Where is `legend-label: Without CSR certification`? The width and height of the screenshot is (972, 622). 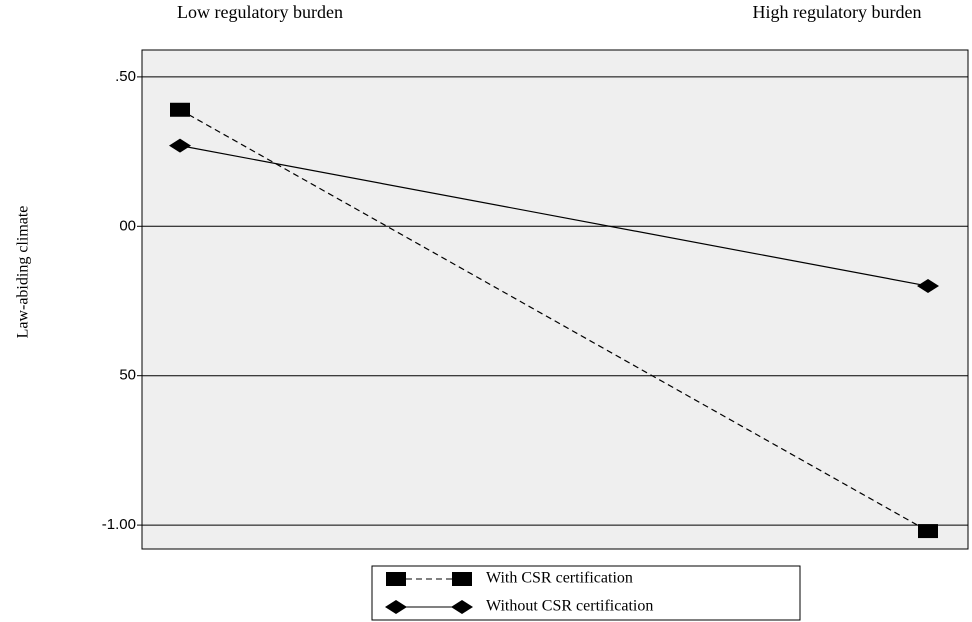
legend-label: Without CSR certification is located at coordinates (569, 606).